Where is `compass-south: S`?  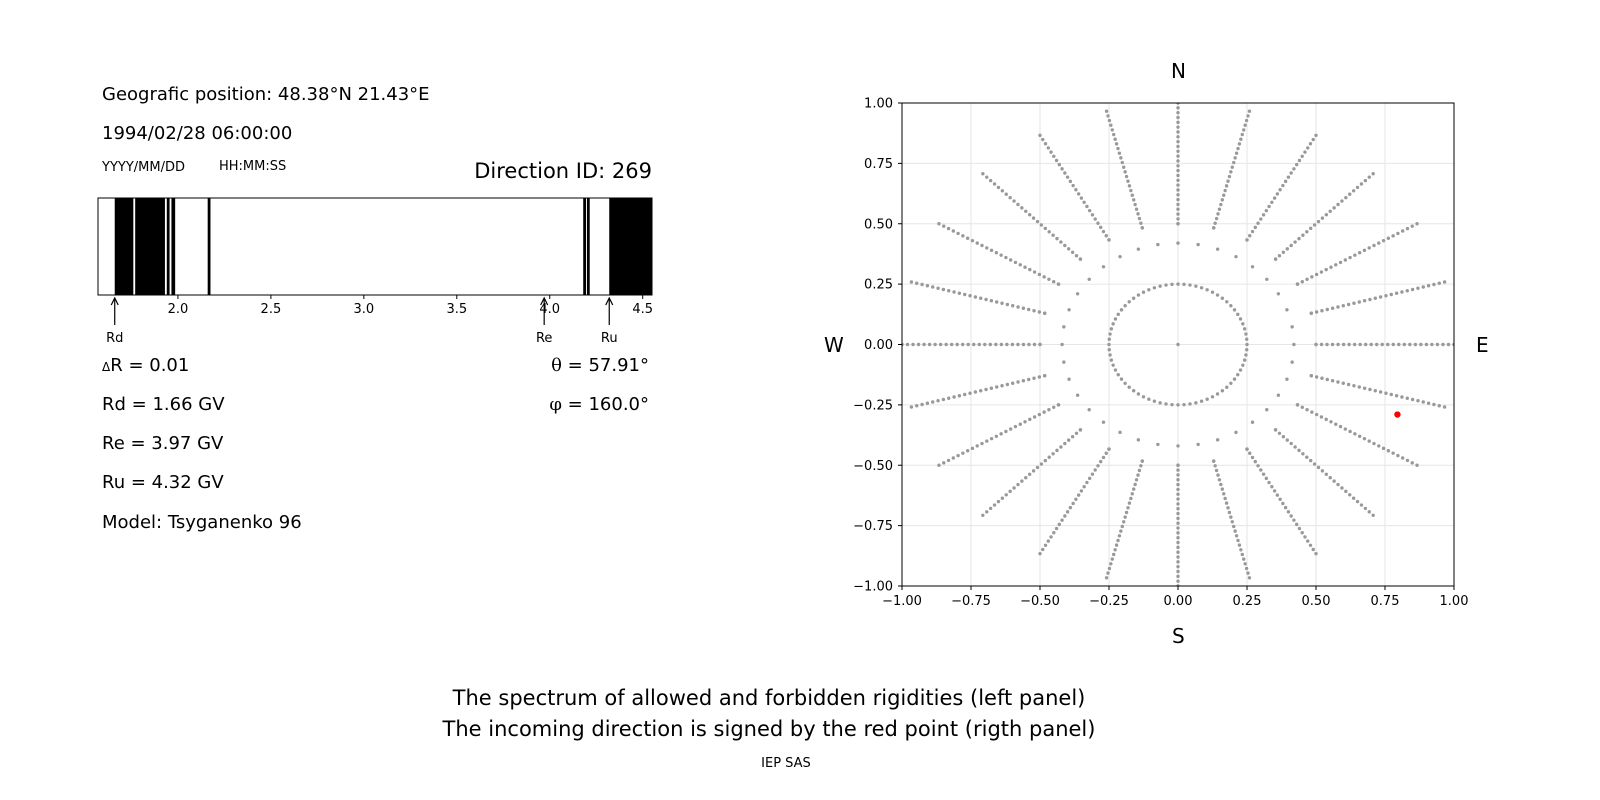
compass-south: S is located at coordinates (1178, 636).